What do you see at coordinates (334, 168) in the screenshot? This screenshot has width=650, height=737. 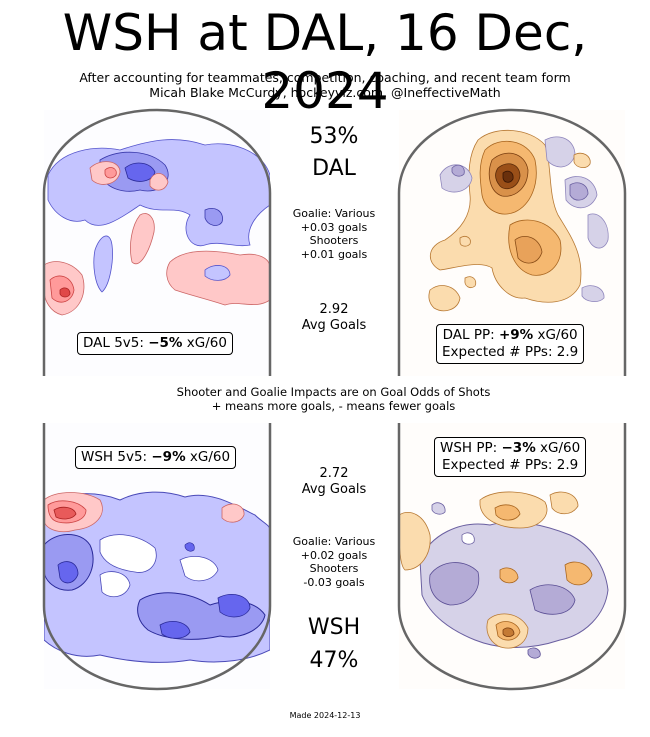 I see `dal-team-name: DAL` at bounding box center [334, 168].